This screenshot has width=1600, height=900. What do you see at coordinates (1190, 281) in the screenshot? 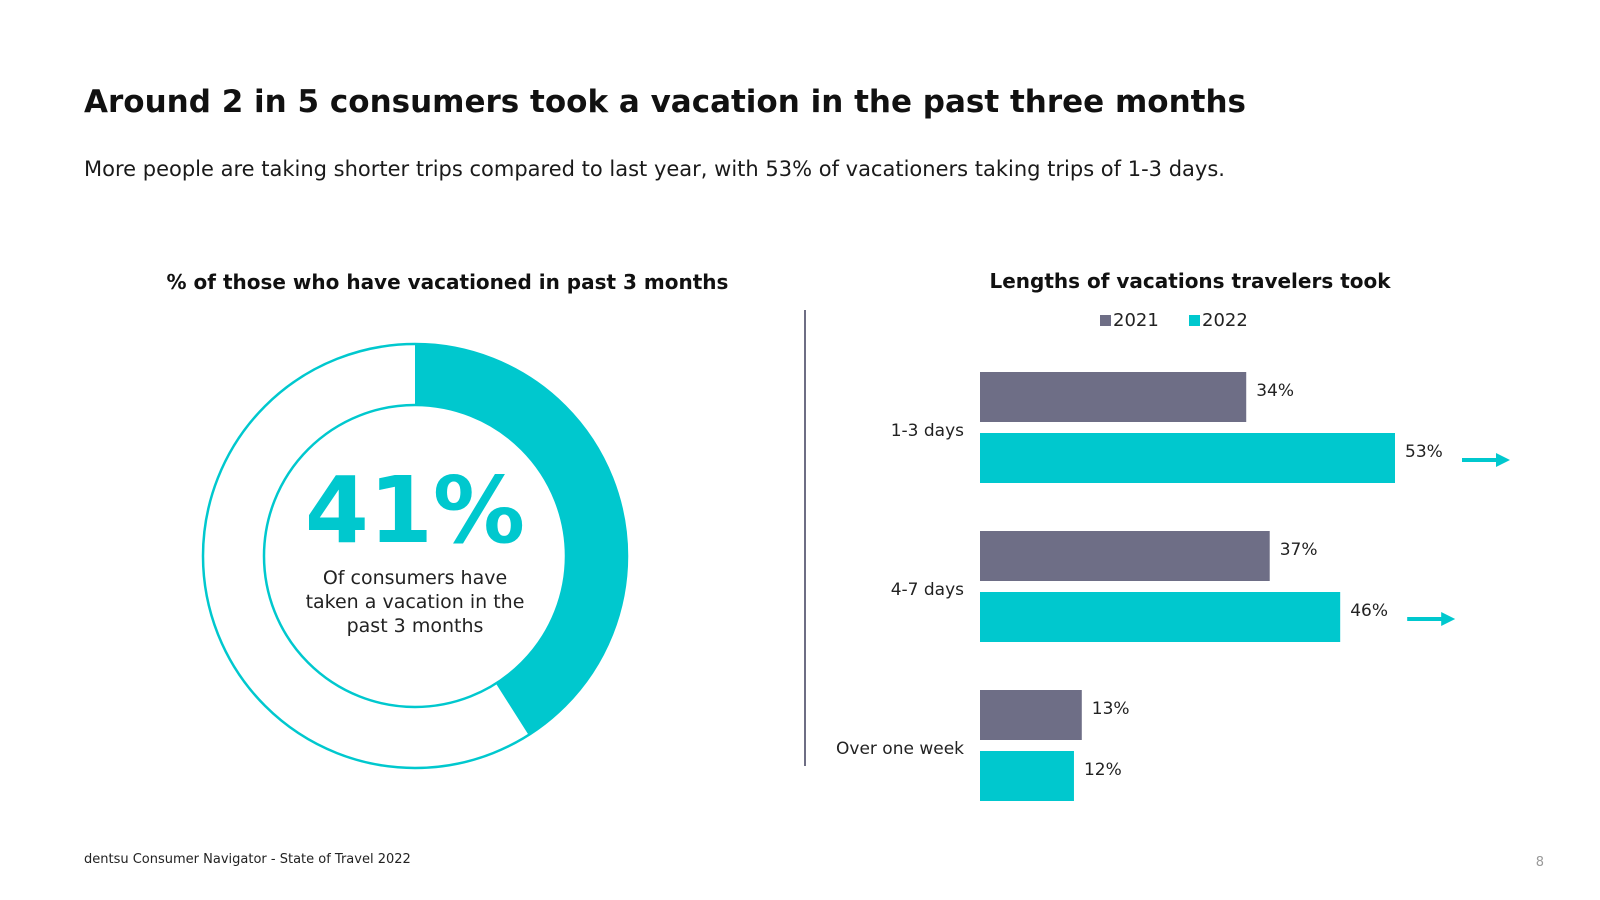
I see `bar-chart-title: Lengths of vacations travelers took` at bounding box center [1190, 281].